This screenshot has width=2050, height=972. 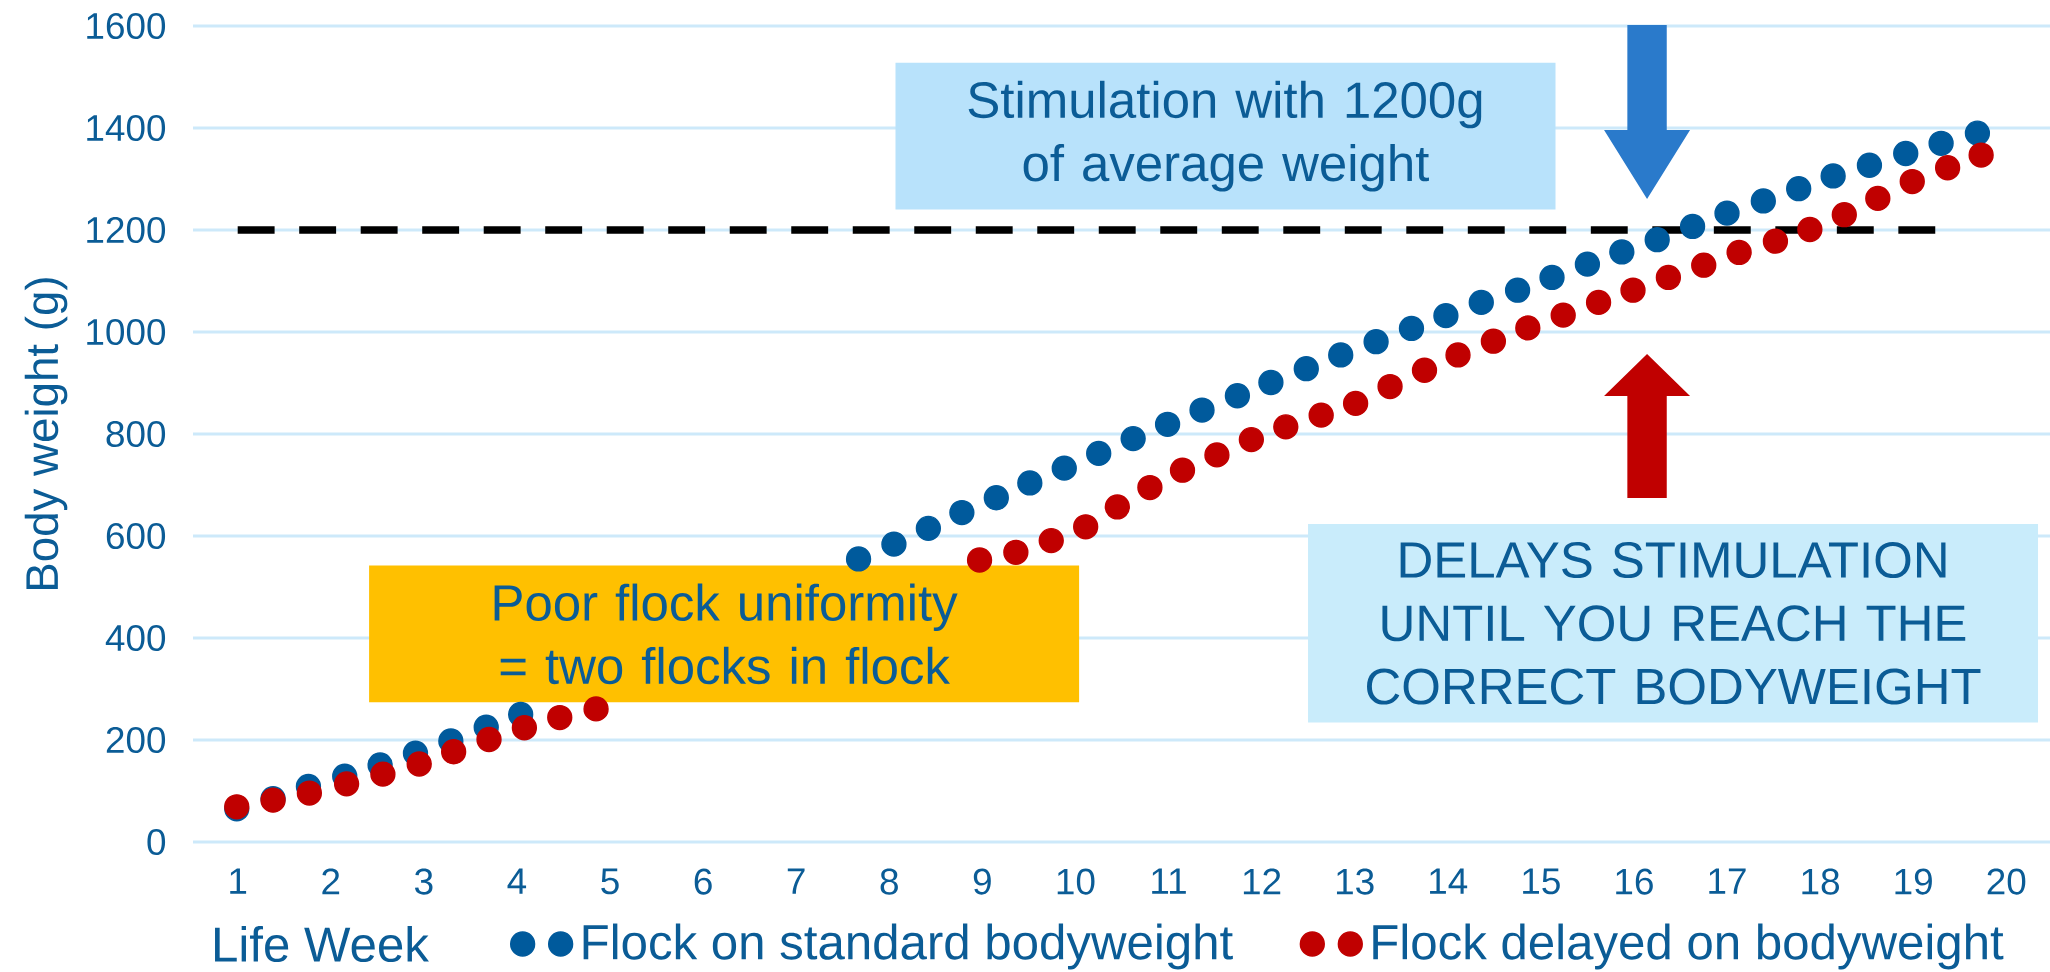 I want to click on x-tick-label: 19, so click(x=1913, y=881).